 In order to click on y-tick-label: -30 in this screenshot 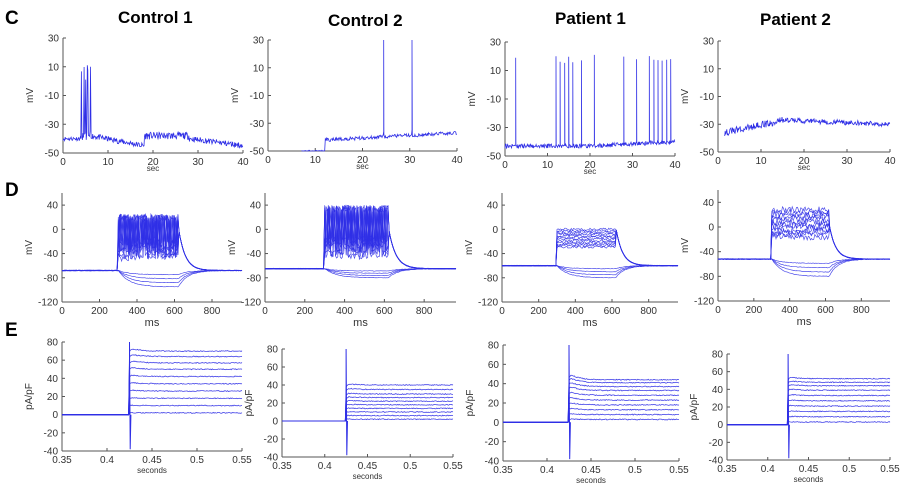, I will do `click(707, 125)`.